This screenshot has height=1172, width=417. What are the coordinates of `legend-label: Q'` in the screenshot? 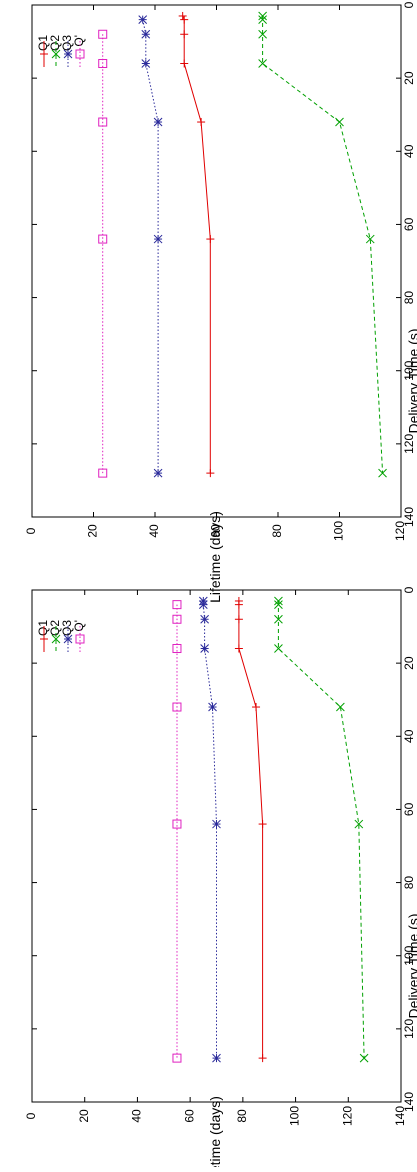 It's located at (79, 41).